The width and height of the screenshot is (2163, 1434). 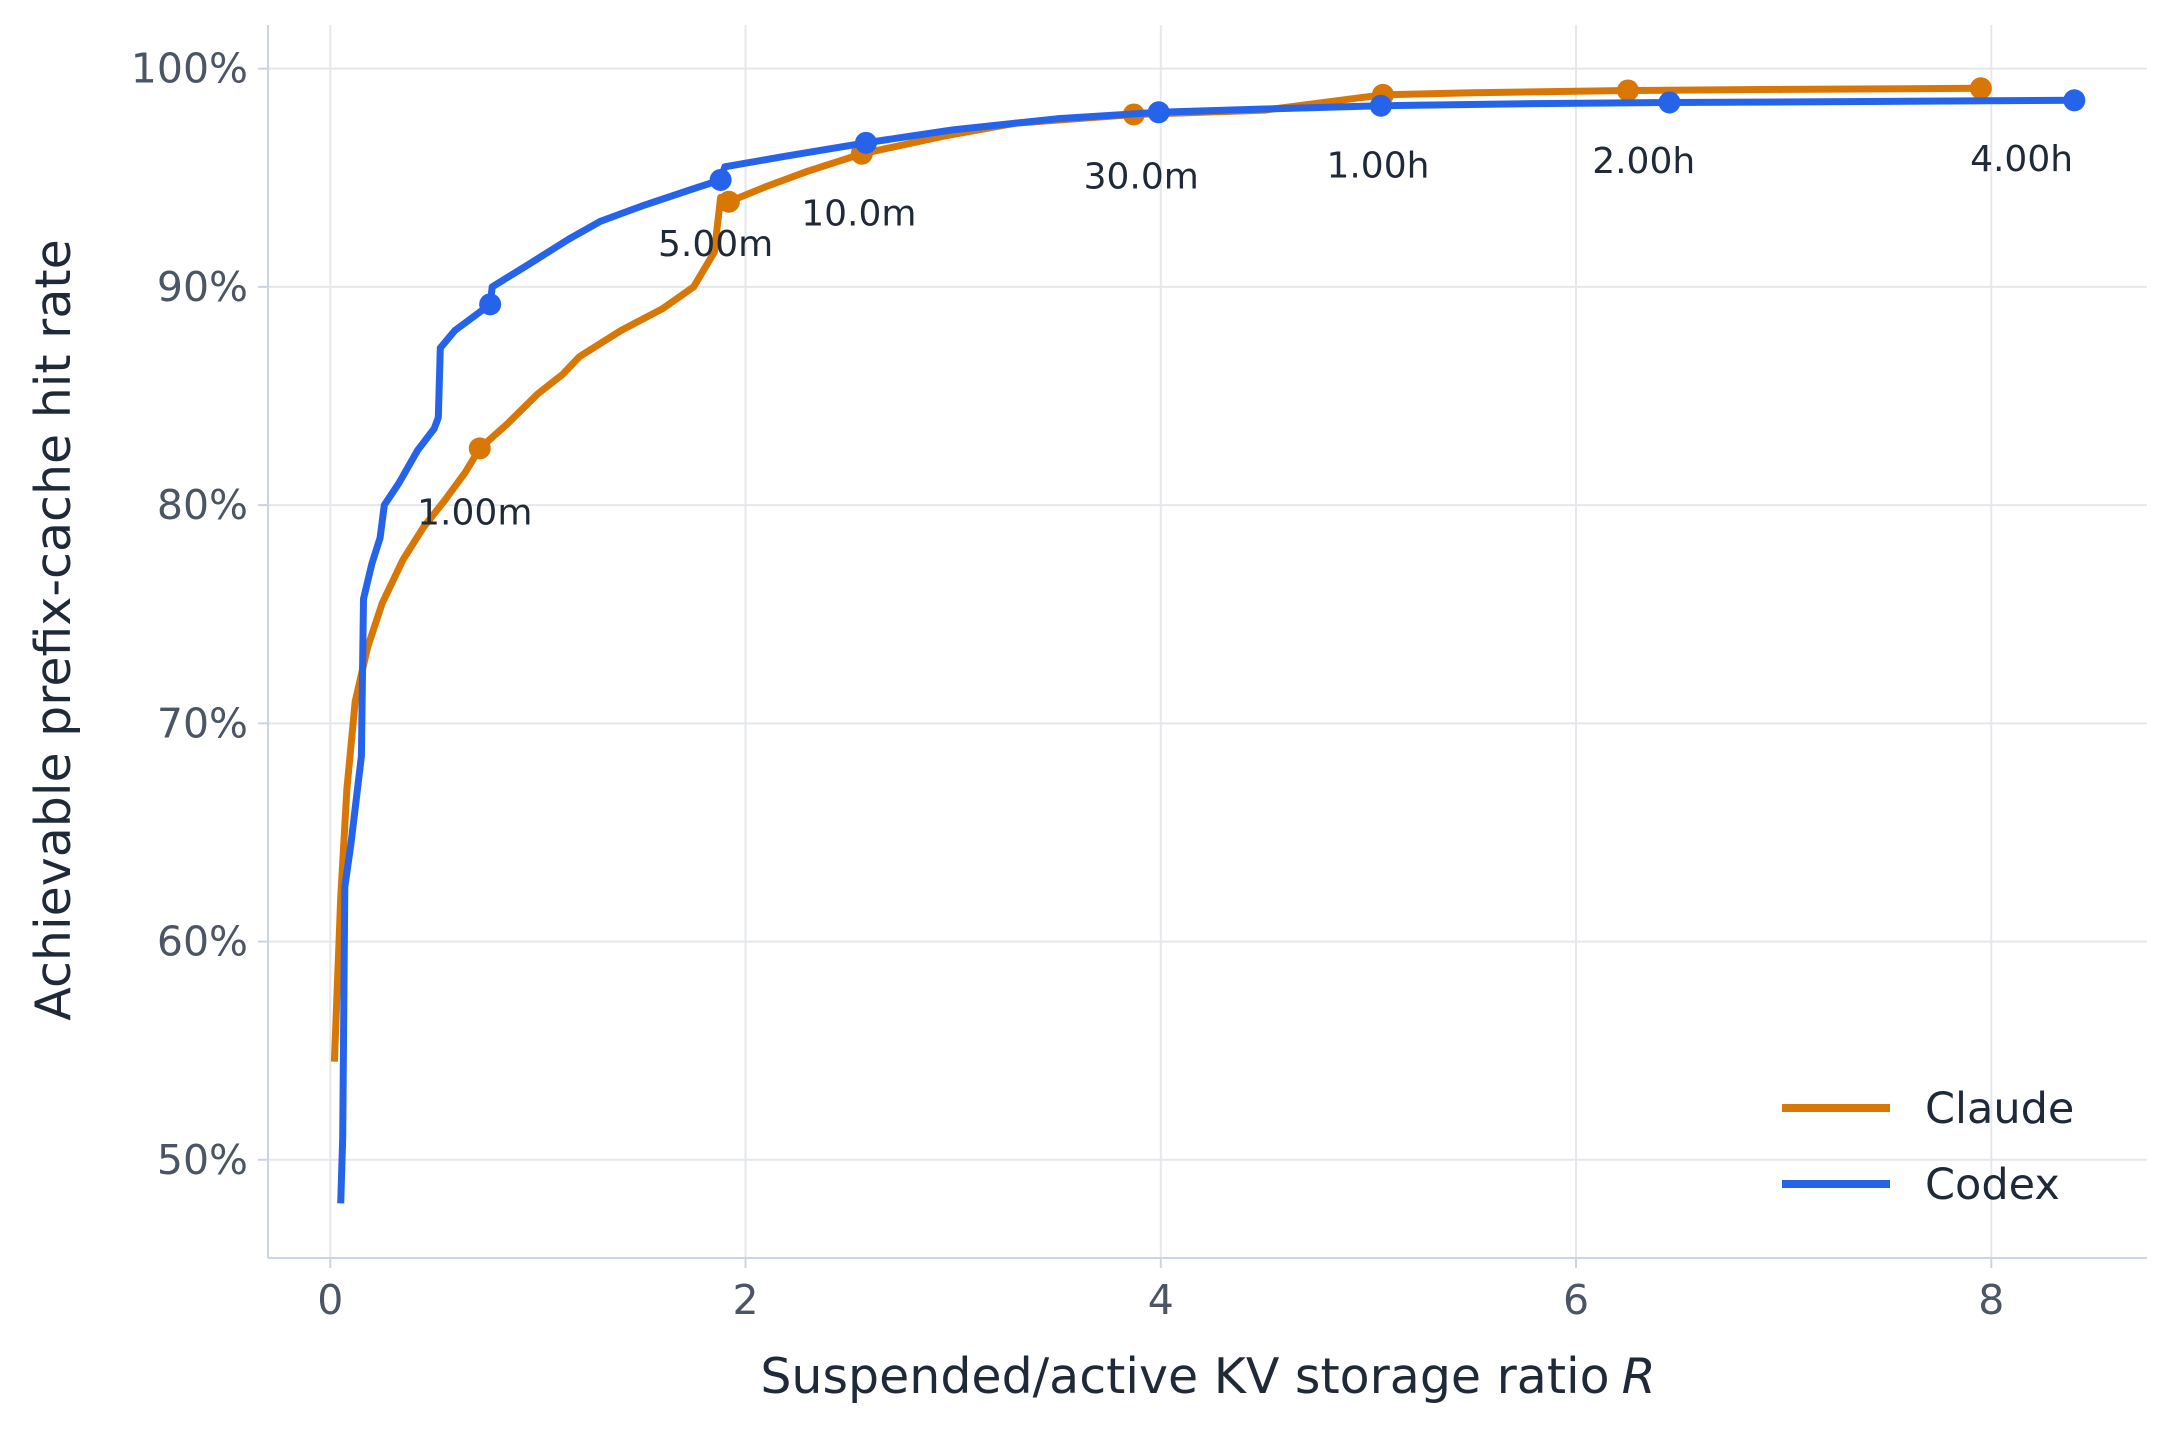 What do you see at coordinates (858, 213) in the screenshot?
I see `annotation-label: 10.0m` at bounding box center [858, 213].